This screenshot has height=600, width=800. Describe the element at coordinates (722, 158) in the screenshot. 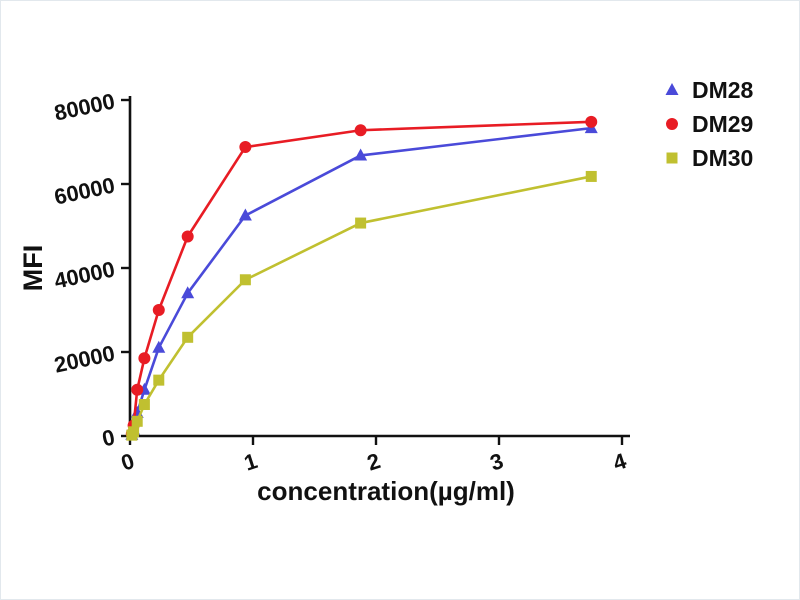

I see `legend-label-DM30: DM30` at that location.